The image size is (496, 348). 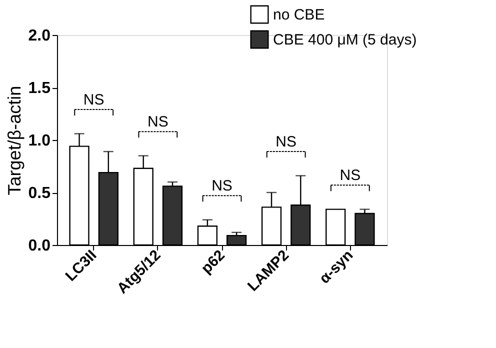 I want to click on legend-label: no CBE, so click(x=299, y=15).